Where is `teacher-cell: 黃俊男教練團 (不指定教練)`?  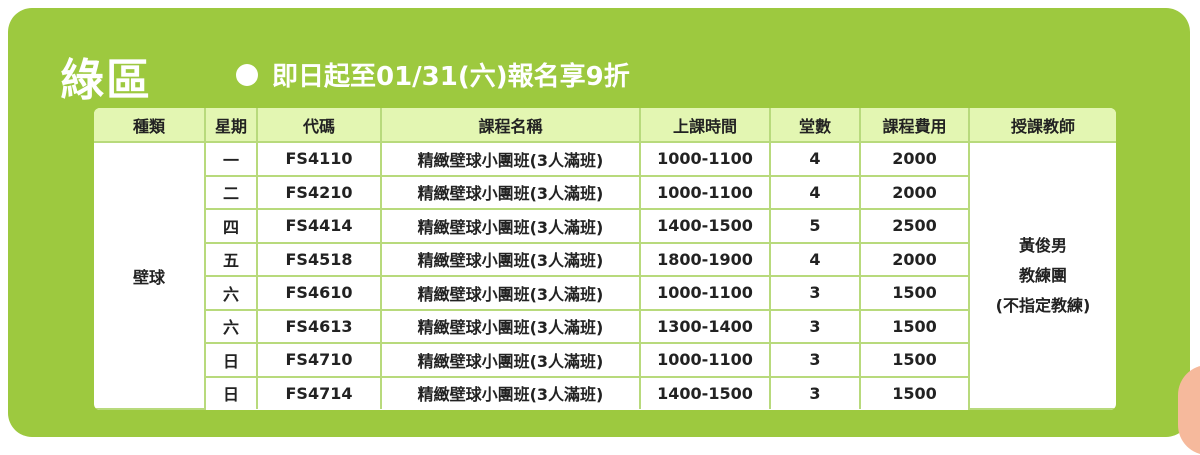 teacher-cell: 黃俊男教練團 (不指定教練) is located at coordinates (1042, 275).